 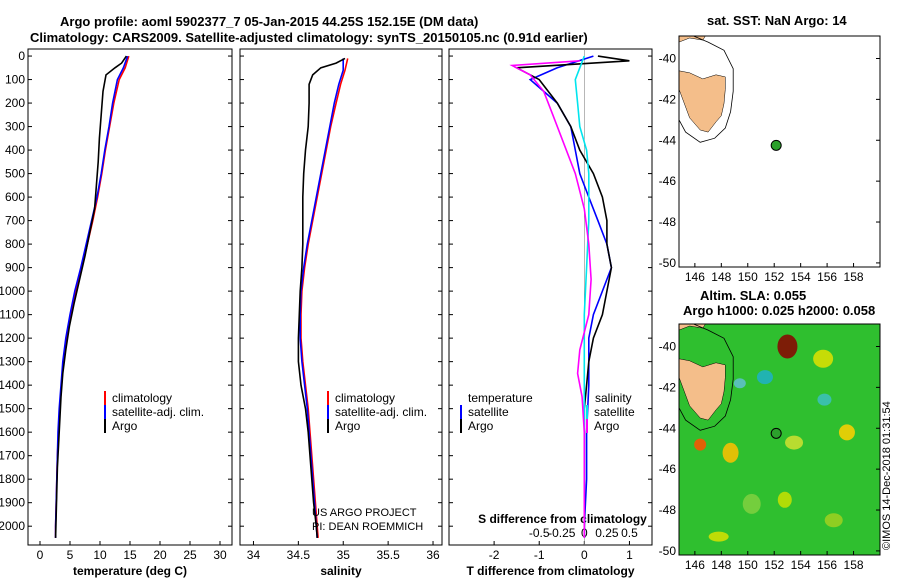 I want to click on map-x-tick-label: 156, so click(x=827, y=565).